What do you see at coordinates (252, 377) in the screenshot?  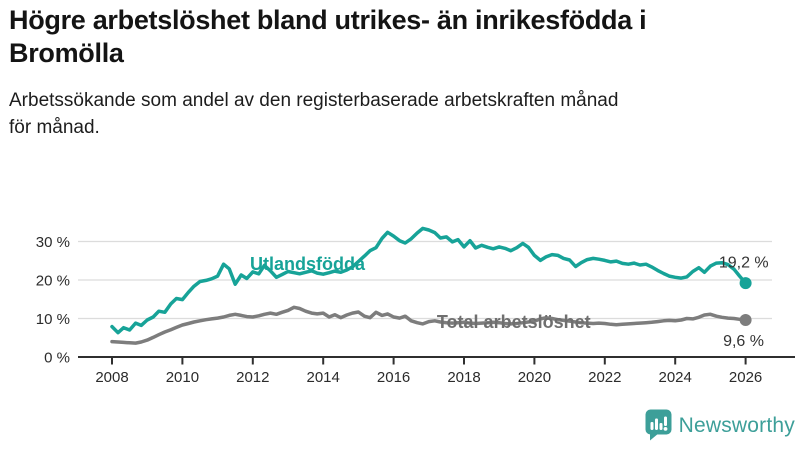 I see `x-tick-label: 2012` at bounding box center [252, 377].